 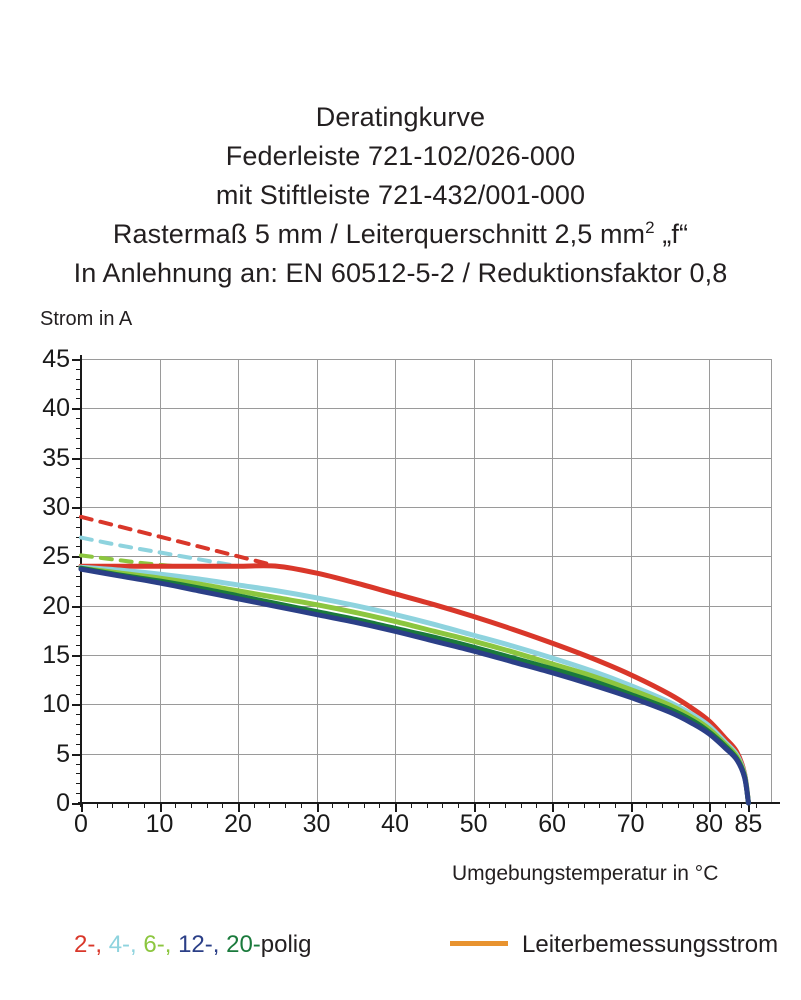 I want to click on legend-rated-color-swatch, so click(x=479, y=943).